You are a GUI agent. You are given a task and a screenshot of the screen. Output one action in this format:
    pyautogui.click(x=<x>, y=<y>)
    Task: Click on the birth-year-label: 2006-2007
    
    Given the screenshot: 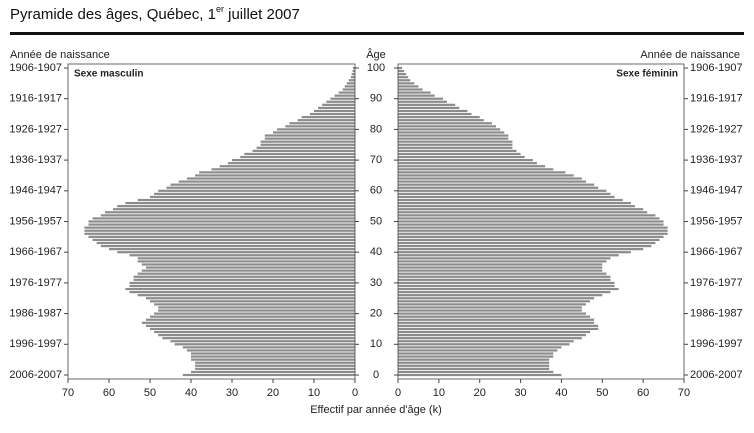 What is the action you would take?
    pyautogui.click(x=35, y=375)
    